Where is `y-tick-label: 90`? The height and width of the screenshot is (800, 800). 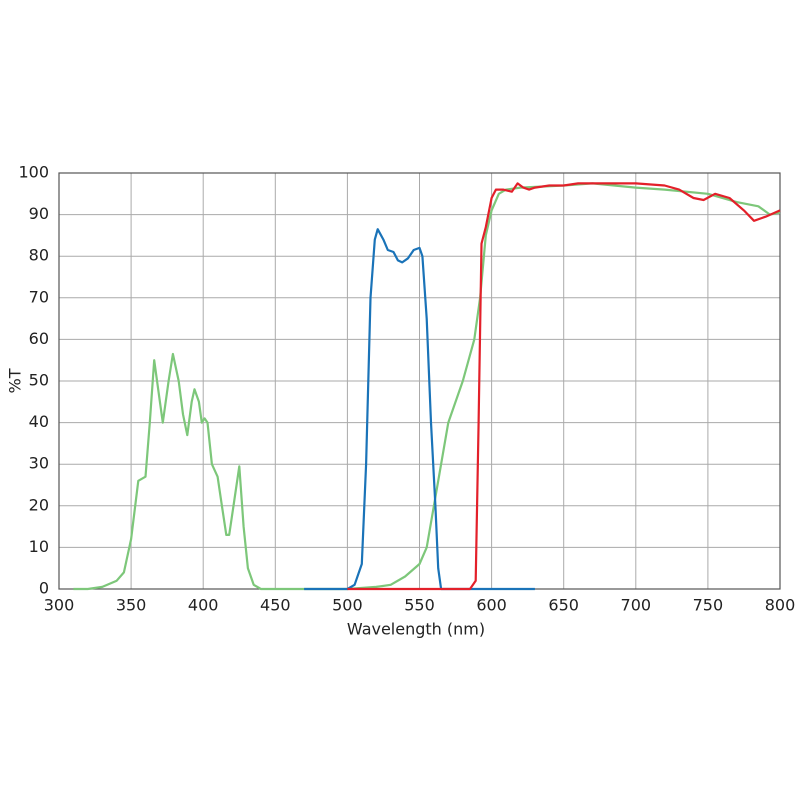
y-tick-label: 90 is located at coordinates (39, 213).